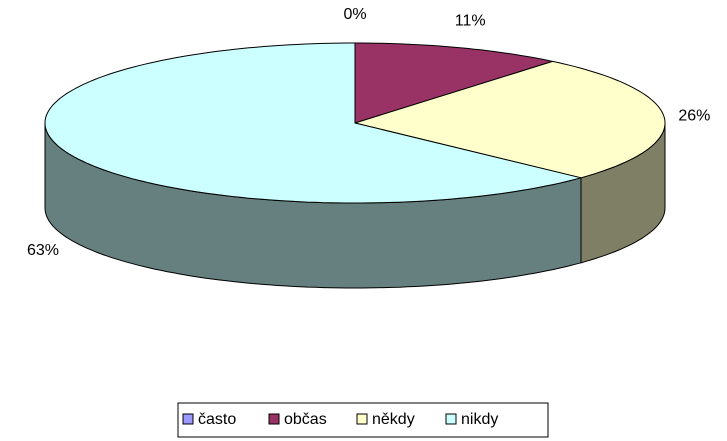  I want to click on data-label: 63%, so click(43, 250).